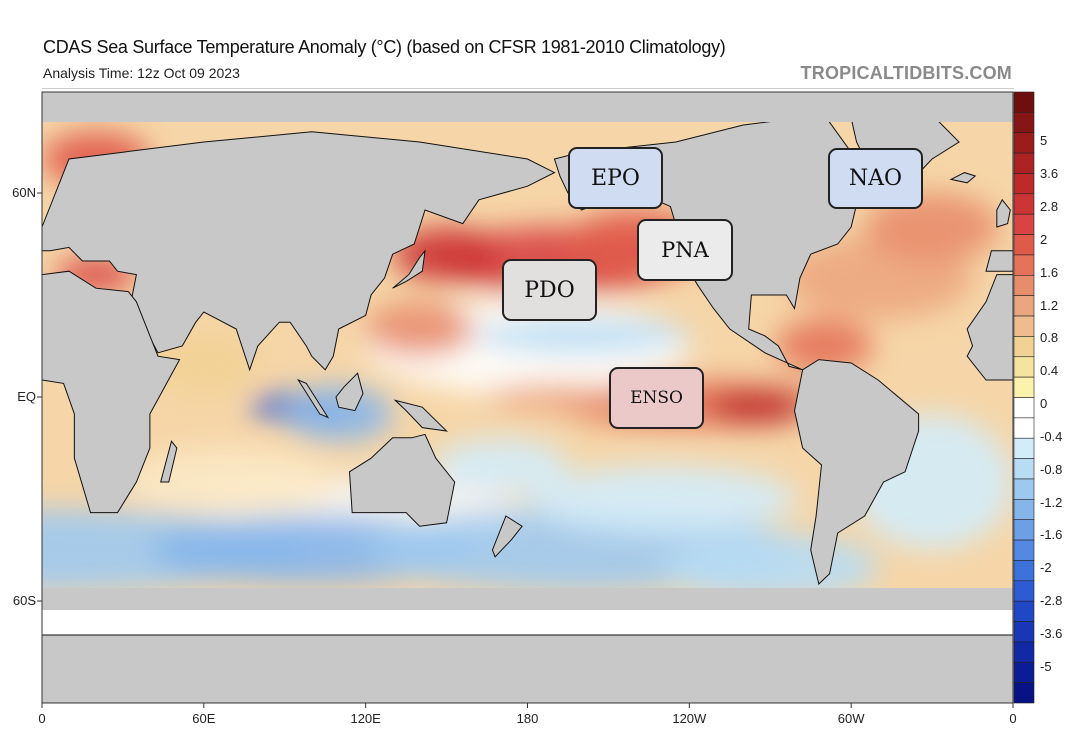 This screenshot has height=752, width=1070. I want to click on colorbar-tick-label: 0, so click(1044, 404).